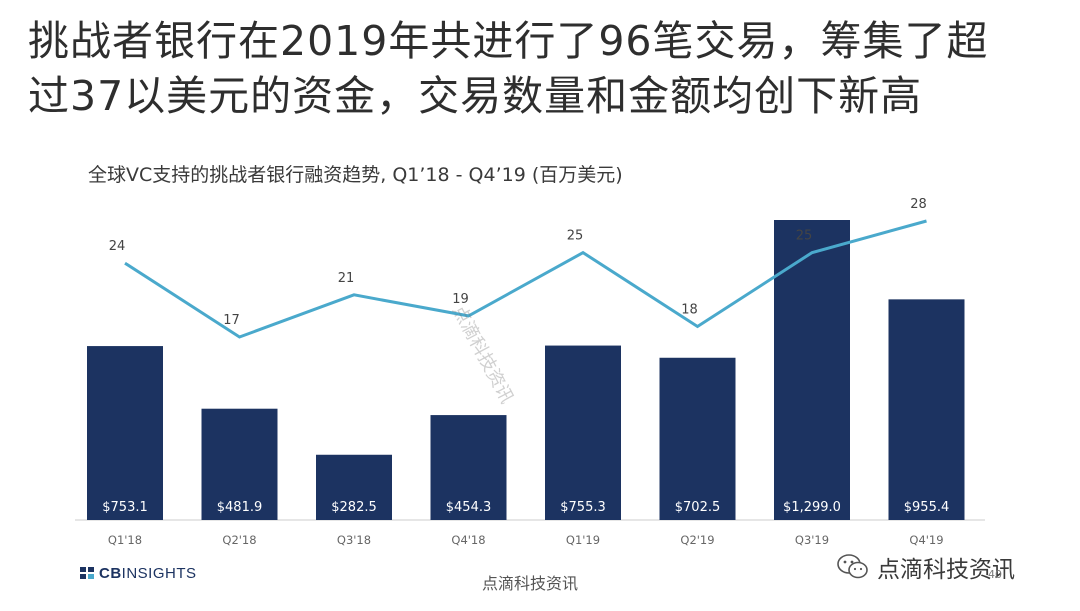 The height and width of the screenshot is (611, 1080). Describe the element at coordinates (355, 175) in the screenshot. I see `chart-title: 全球VC支持的挑战者银行融资趋势, Q1’18 - Q4’19 (百万美元)` at that location.